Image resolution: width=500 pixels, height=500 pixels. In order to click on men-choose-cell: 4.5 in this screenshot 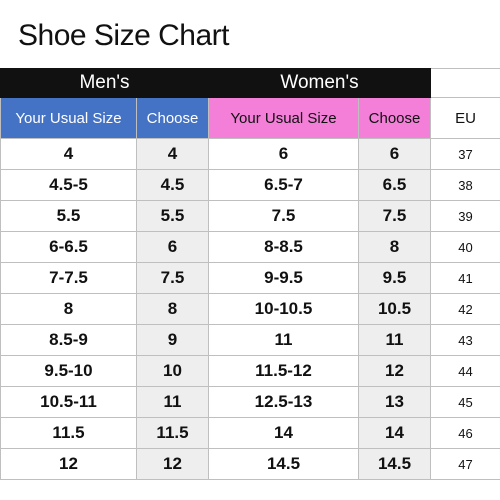, I will do `click(172, 185)`.